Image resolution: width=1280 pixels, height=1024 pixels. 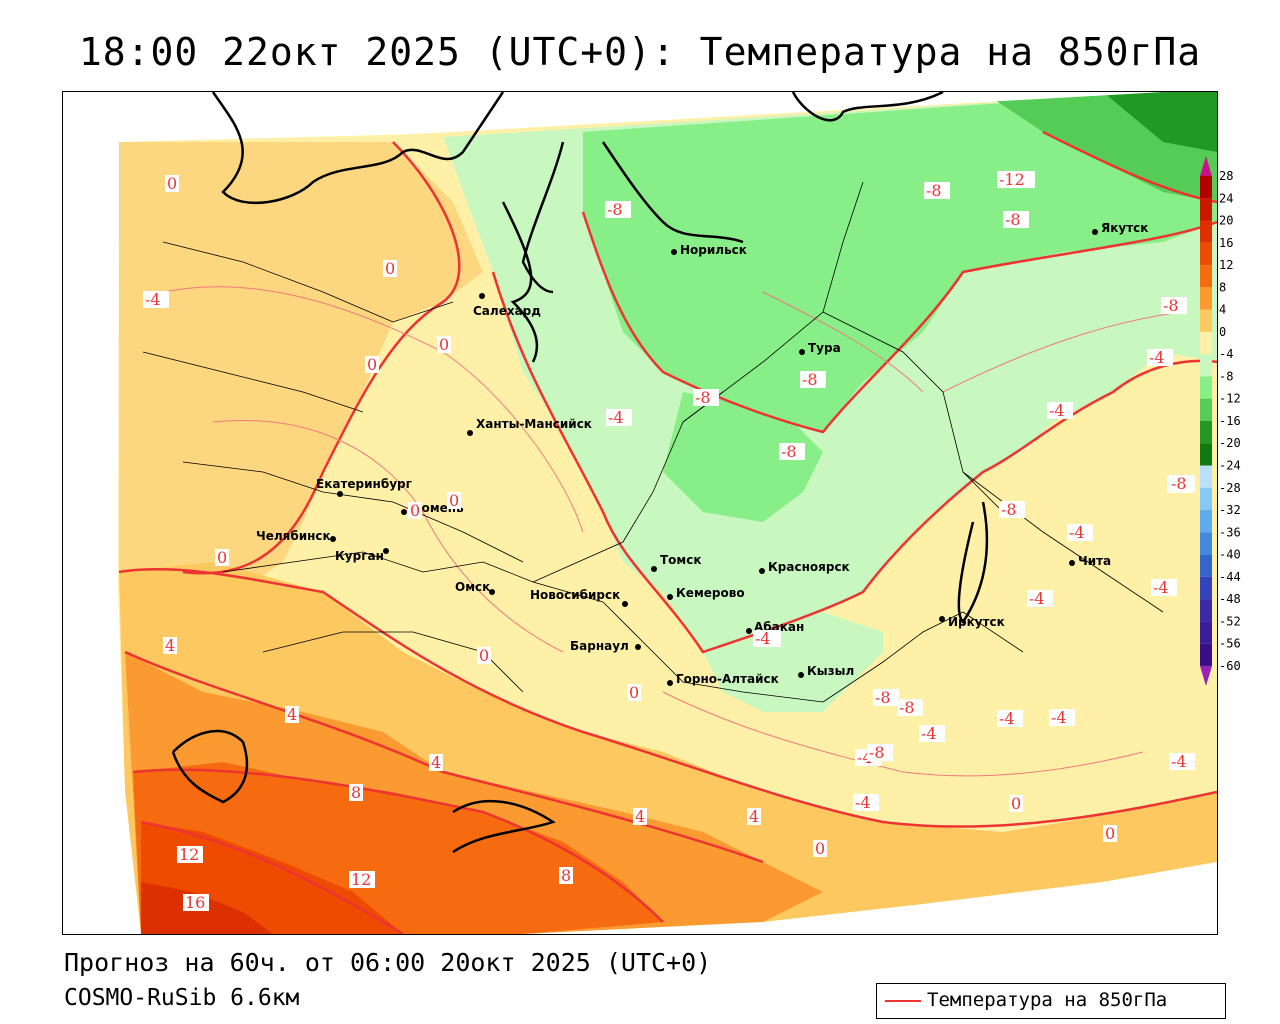 I want to click on colorbar-tick-label: 16, so click(x=1226, y=243).